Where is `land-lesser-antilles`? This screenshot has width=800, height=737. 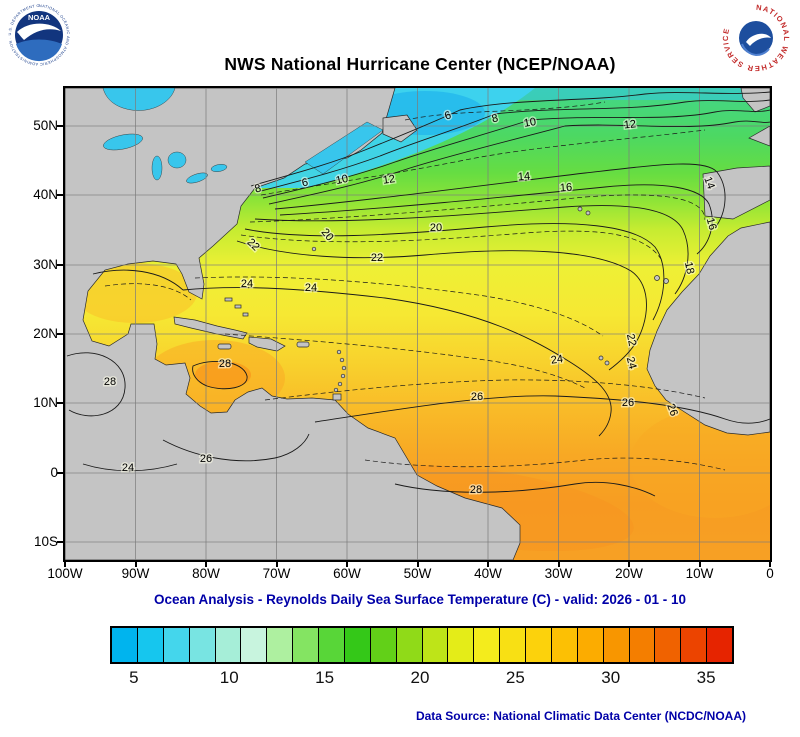 land-lesser-antilles is located at coordinates (340, 371).